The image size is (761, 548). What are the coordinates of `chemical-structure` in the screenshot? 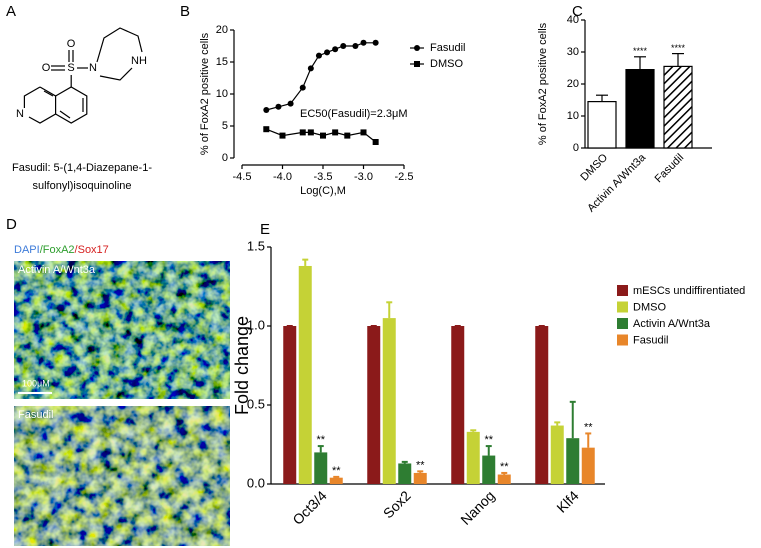 It's located at (83, 75).